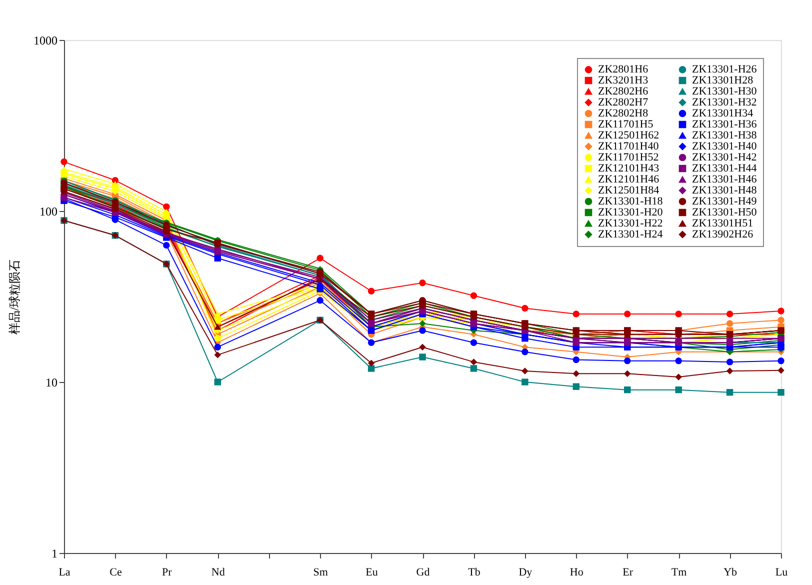 The width and height of the screenshot is (812, 585). What do you see at coordinates (64, 572) in the screenshot?
I see `x-tick-label: La` at bounding box center [64, 572].